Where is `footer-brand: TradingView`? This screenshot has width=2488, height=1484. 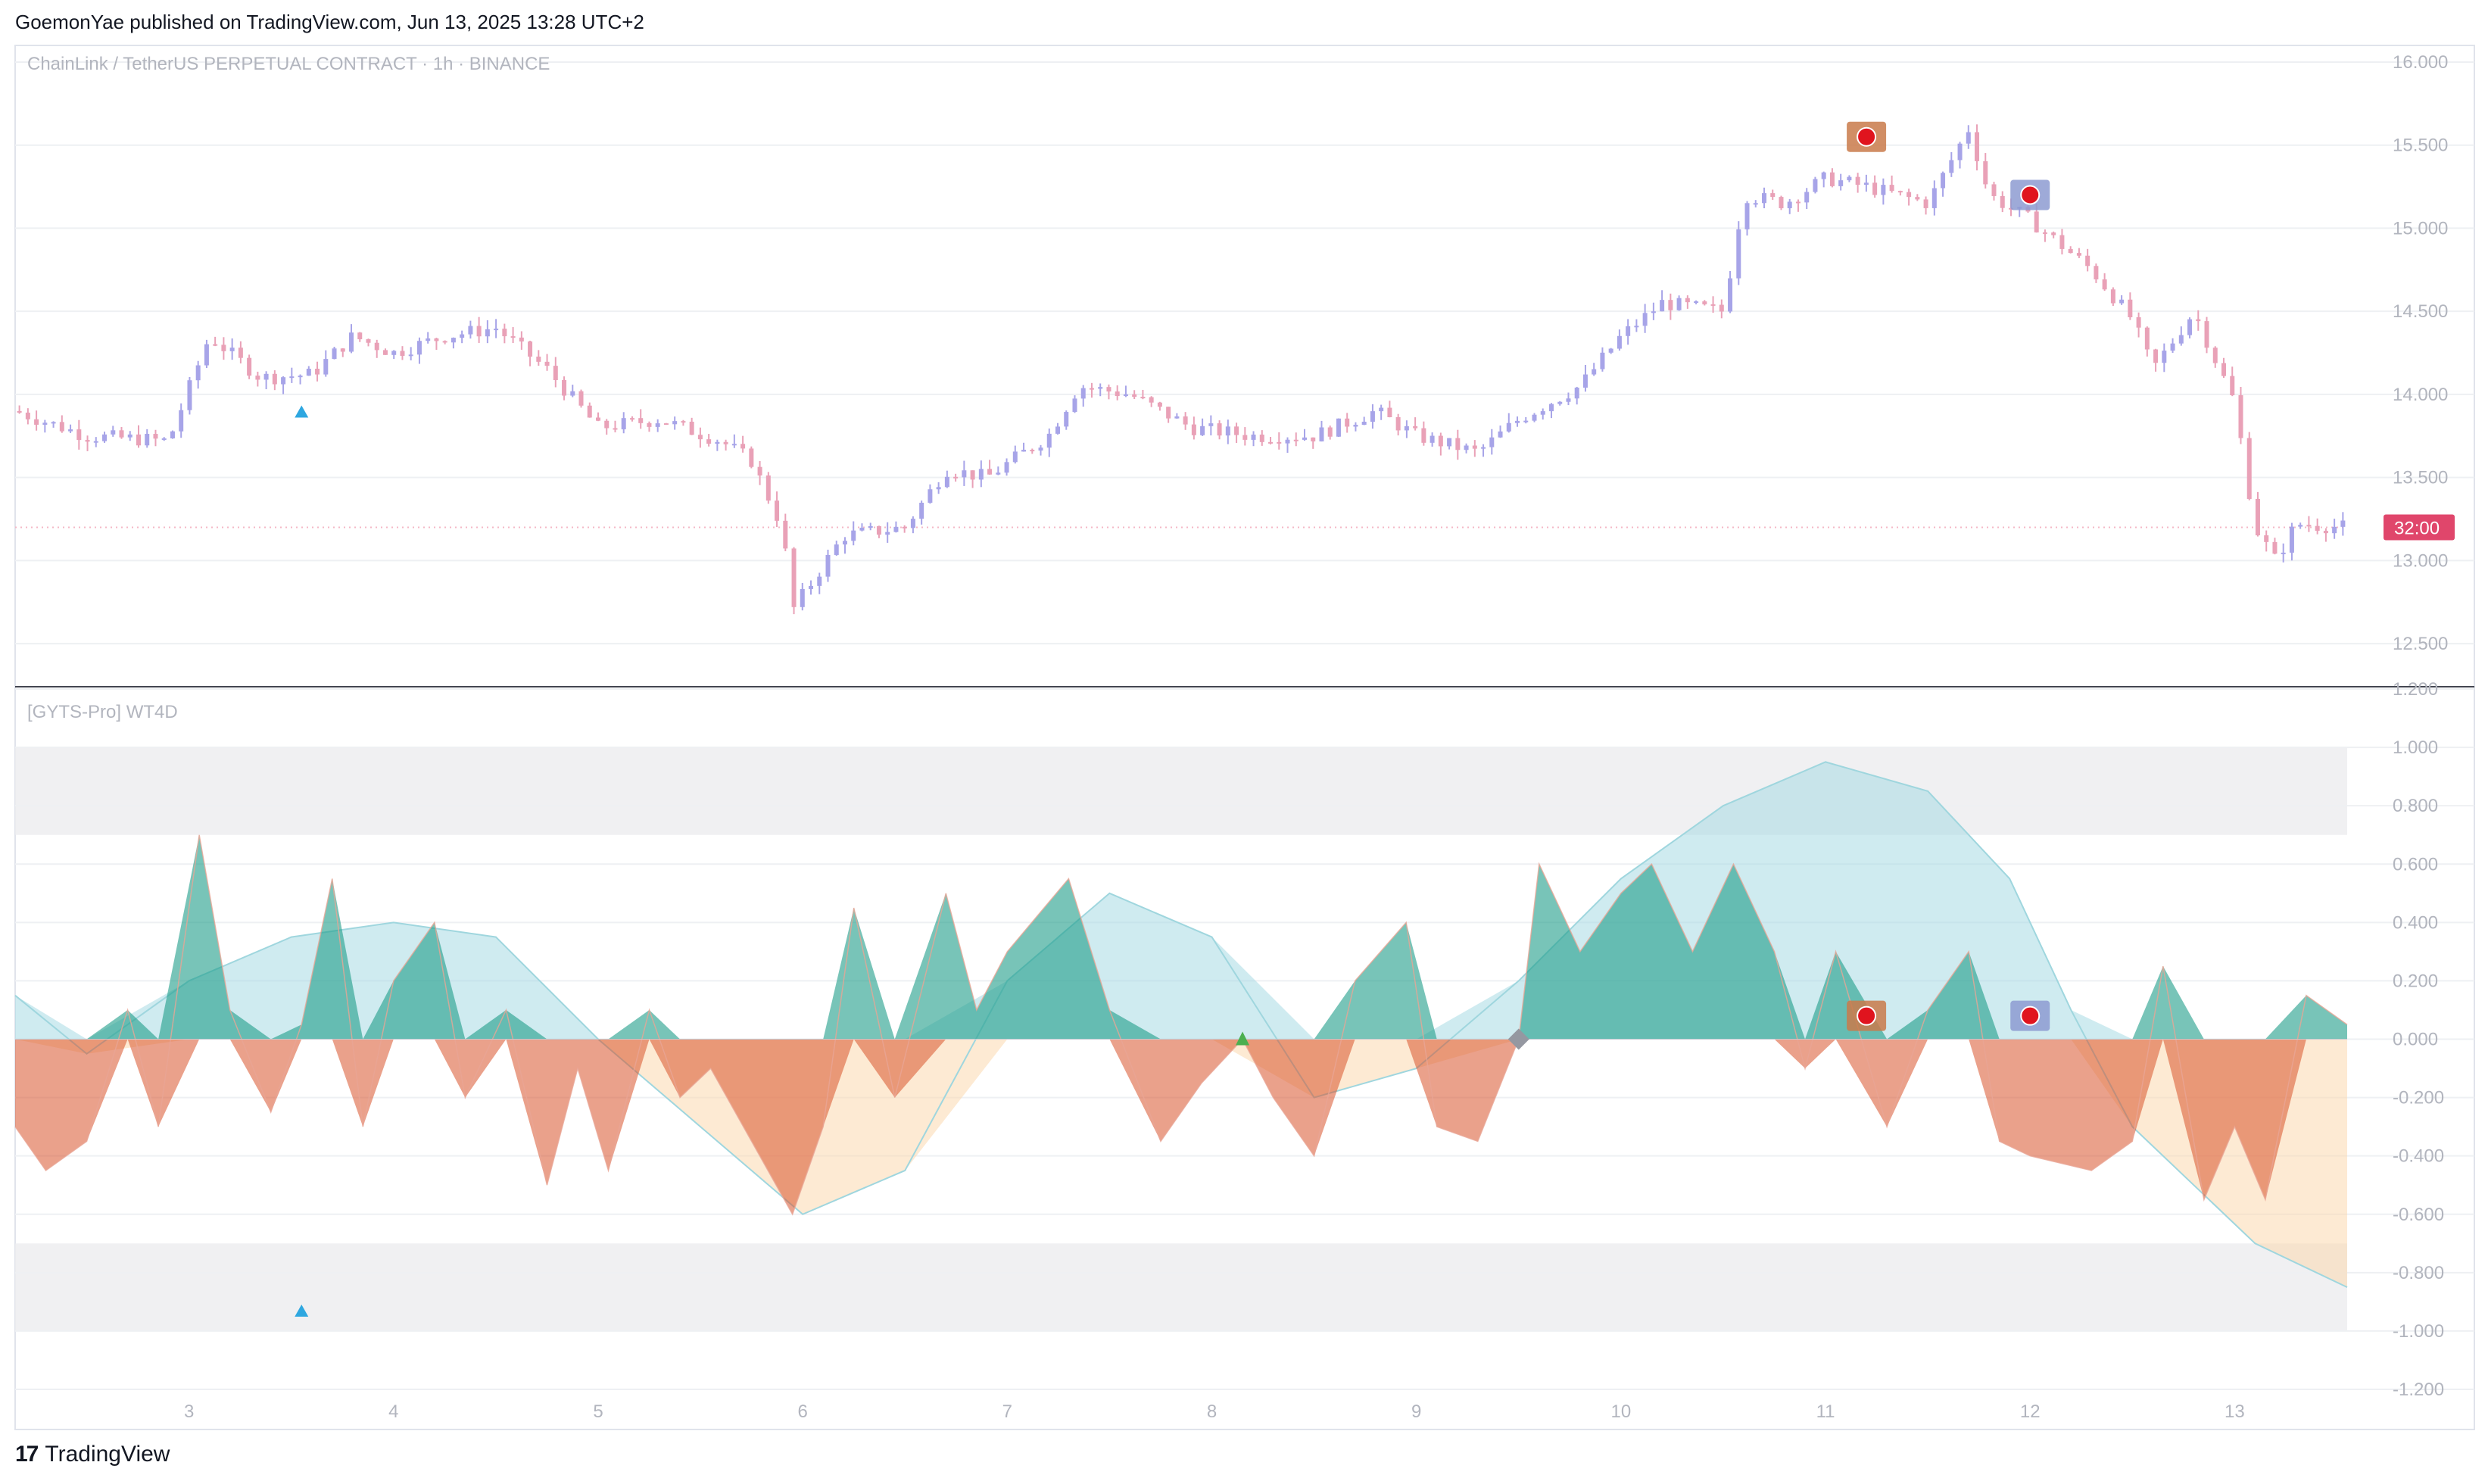 footer-brand: TradingView is located at coordinates (107, 1454).